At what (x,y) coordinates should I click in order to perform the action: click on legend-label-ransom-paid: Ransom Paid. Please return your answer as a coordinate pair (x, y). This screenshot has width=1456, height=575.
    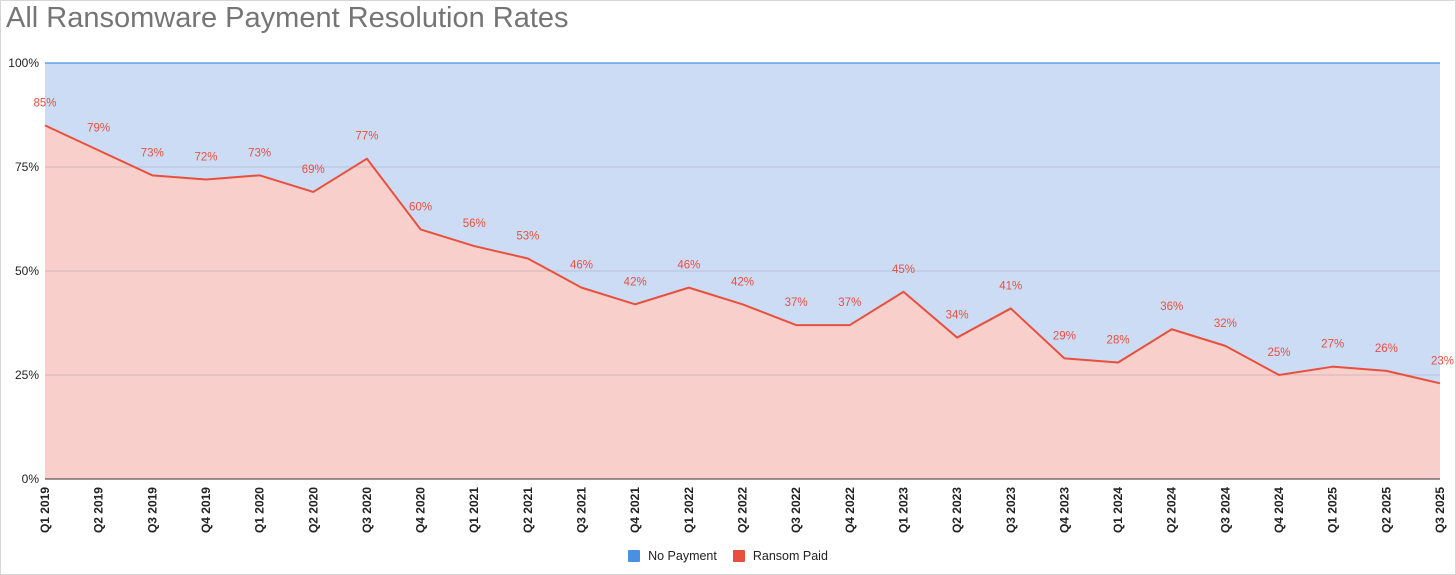
    Looking at the image, I should click on (790, 556).